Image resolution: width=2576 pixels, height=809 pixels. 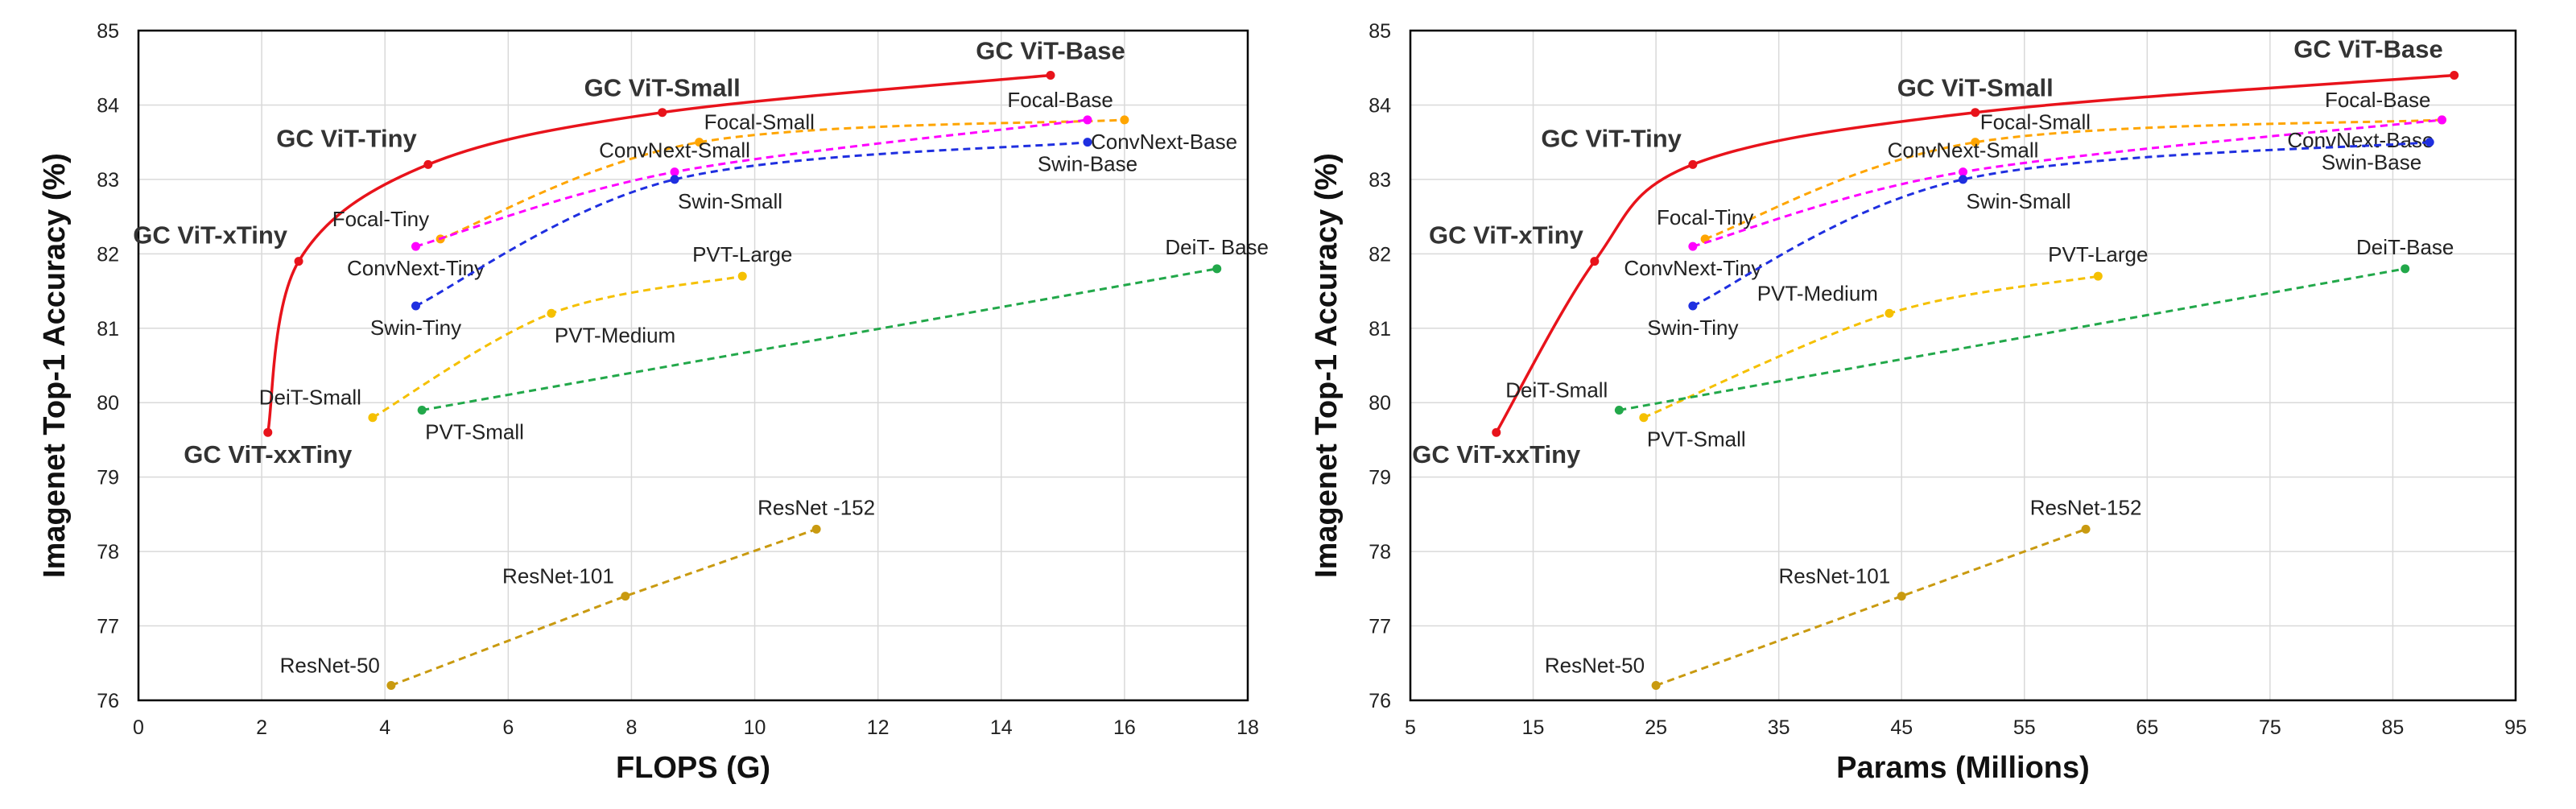 I want to click on series-4: DeiT-Small PVT-Medium PVT-Large, so click(x=525, y=333).